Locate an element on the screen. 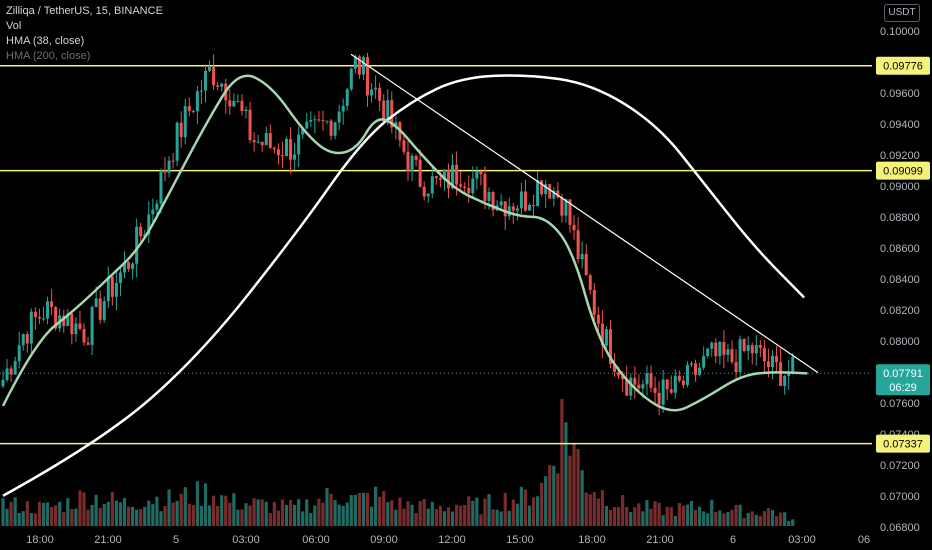 The width and height of the screenshot is (932, 550). symbol-title: Zilliqa / TetherUS, 15, BINANCE is located at coordinates (84, 11).